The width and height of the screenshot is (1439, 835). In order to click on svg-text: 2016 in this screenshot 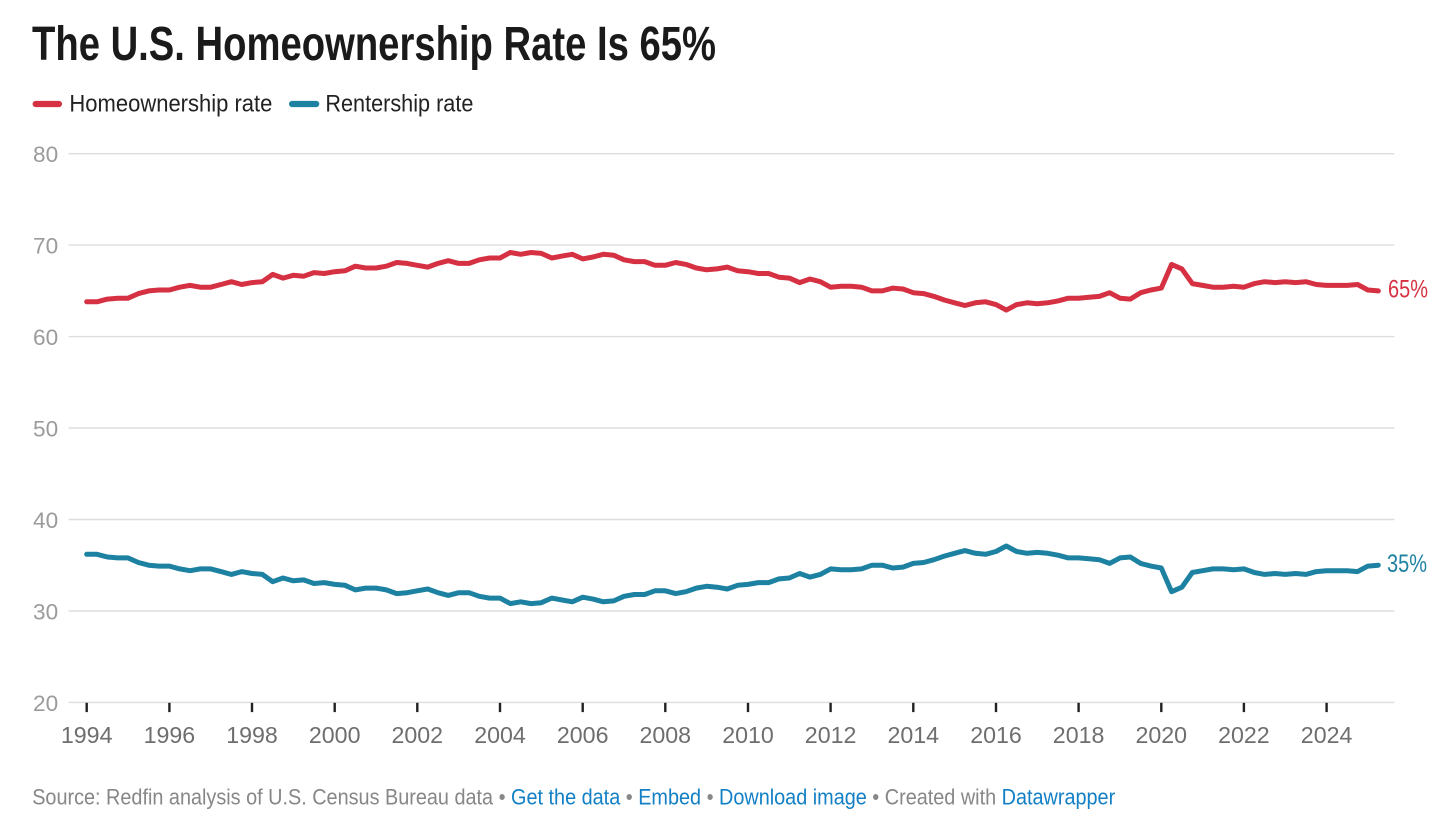, I will do `click(996, 735)`.